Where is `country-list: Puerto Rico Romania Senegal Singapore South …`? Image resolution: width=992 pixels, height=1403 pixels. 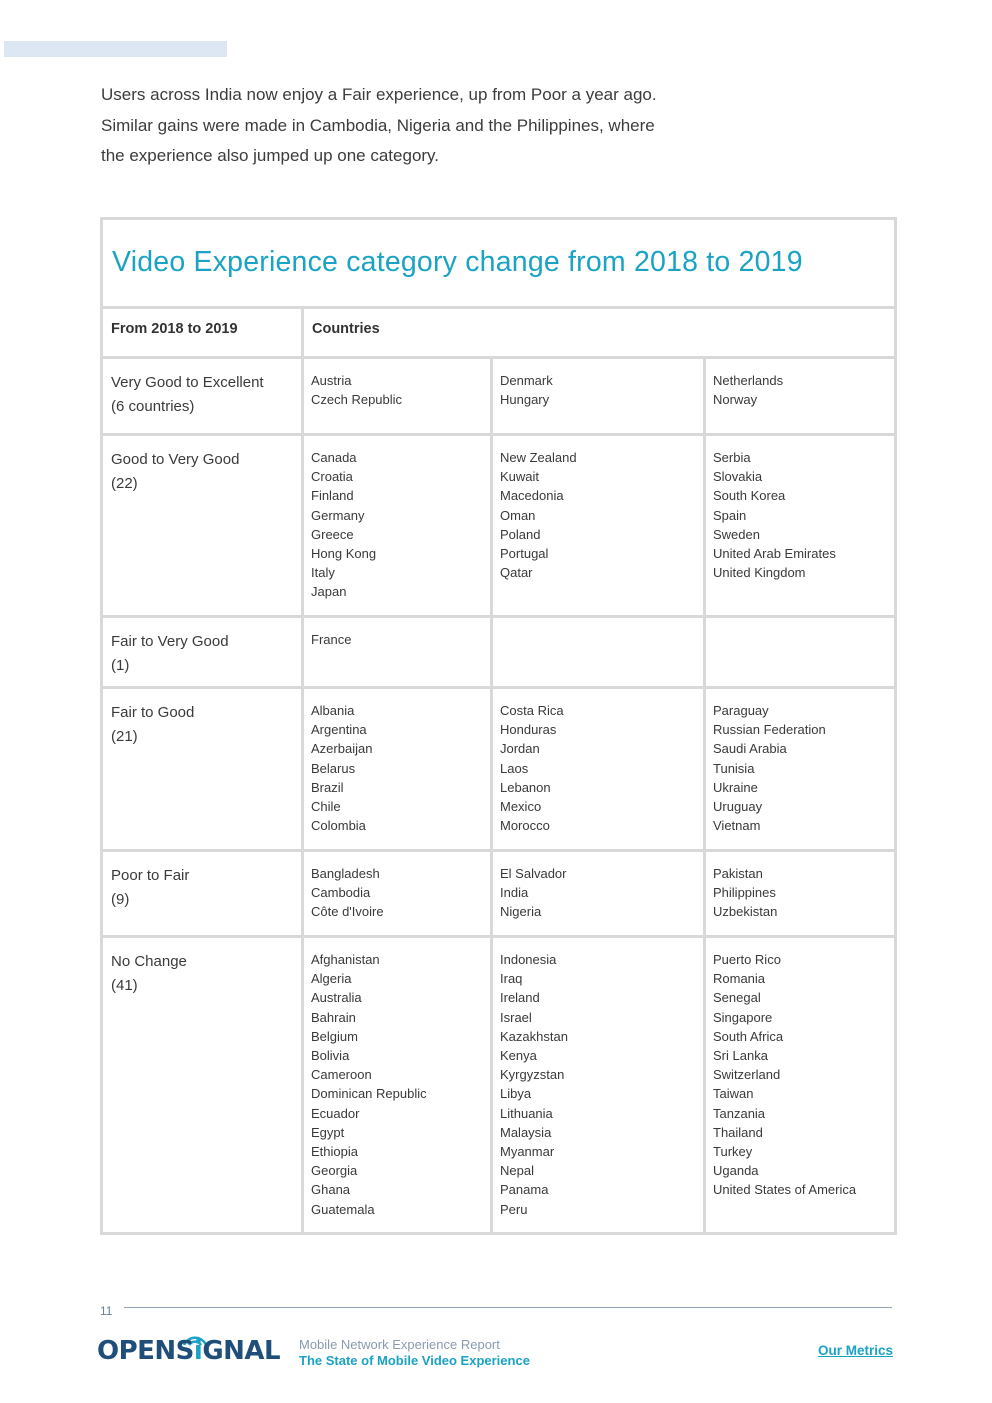
country-list: Puerto Rico Romania Senegal Singapore South … is located at coordinates (800, 1069).